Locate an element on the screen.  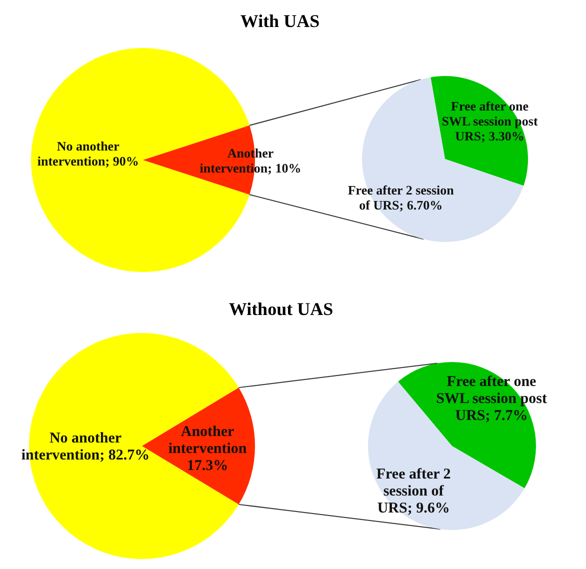
slice-label: Another intervention is located at coordinates (208, 440).